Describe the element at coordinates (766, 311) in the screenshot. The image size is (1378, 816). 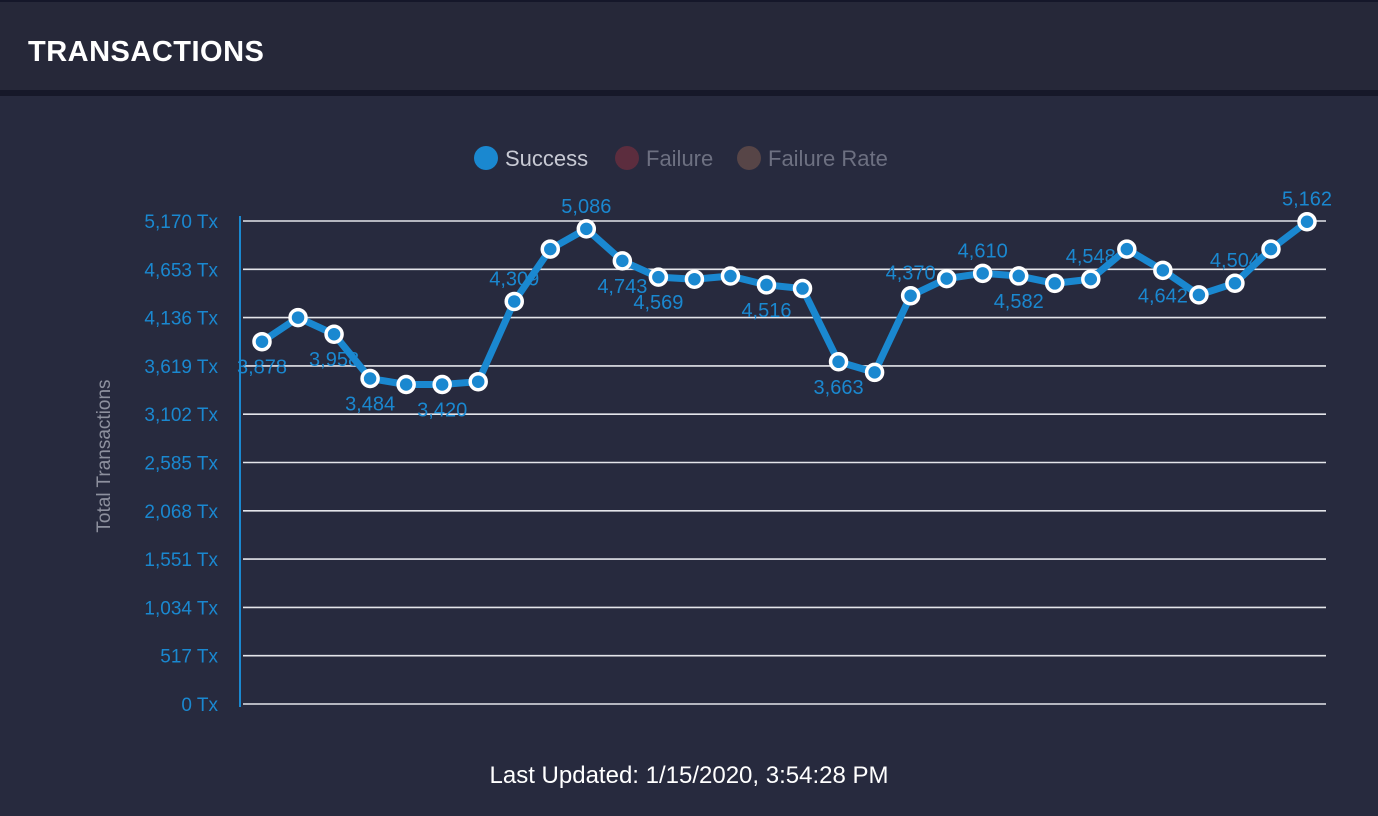
I see `data-label: 4,516` at that location.